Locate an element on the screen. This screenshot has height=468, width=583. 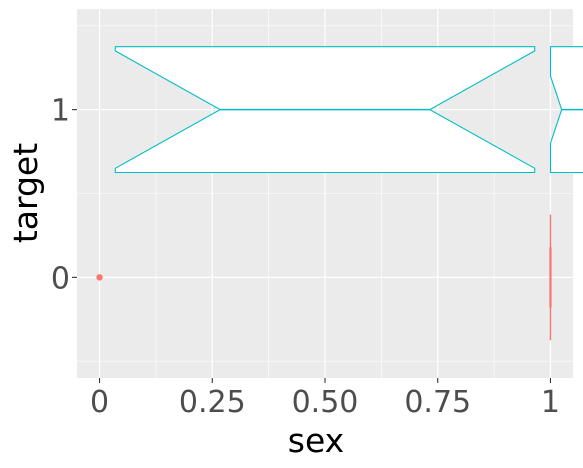
y-tick-label: 0 is located at coordinates (60, 278).